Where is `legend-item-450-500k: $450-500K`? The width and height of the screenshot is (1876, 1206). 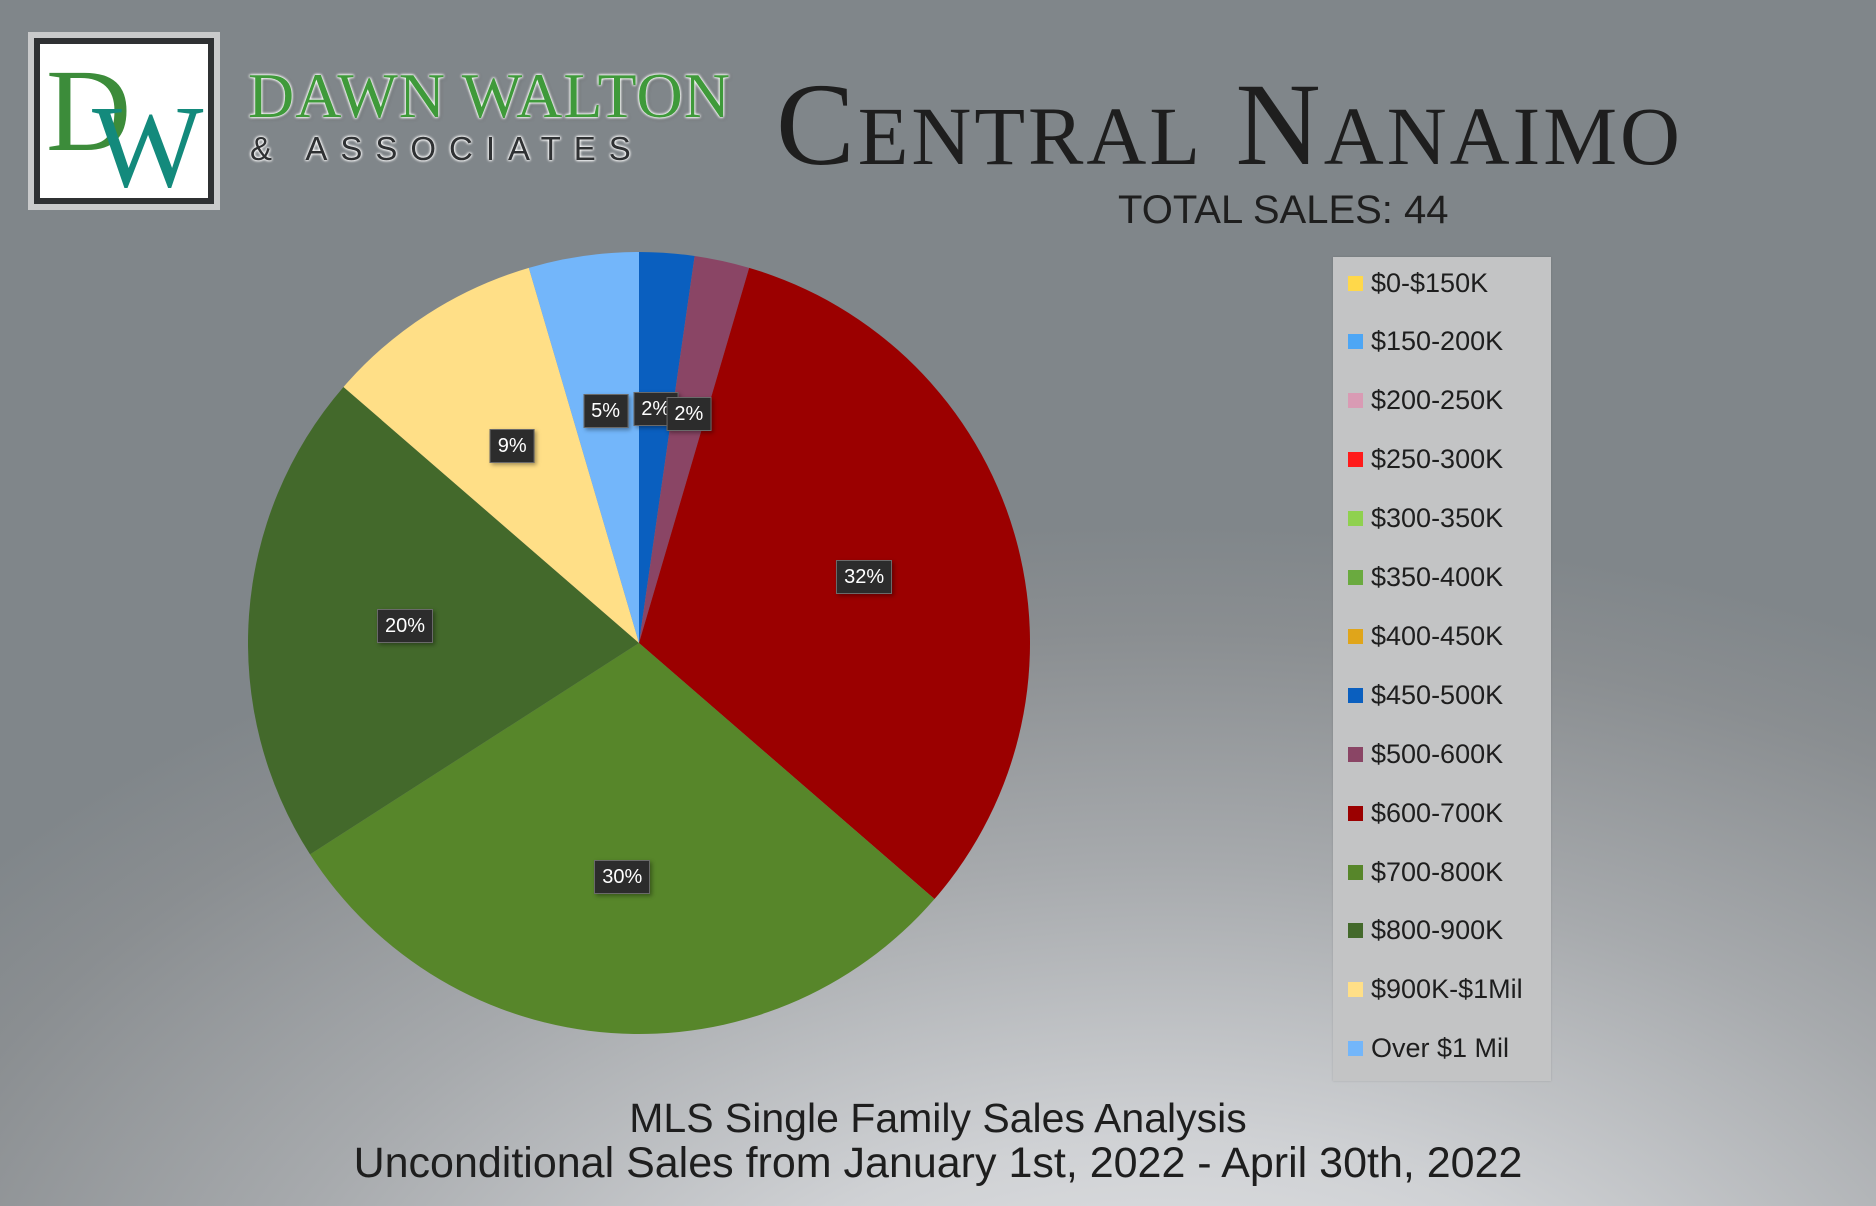 legend-item-450-500k: $450-500K is located at coordinates (1425, 695).